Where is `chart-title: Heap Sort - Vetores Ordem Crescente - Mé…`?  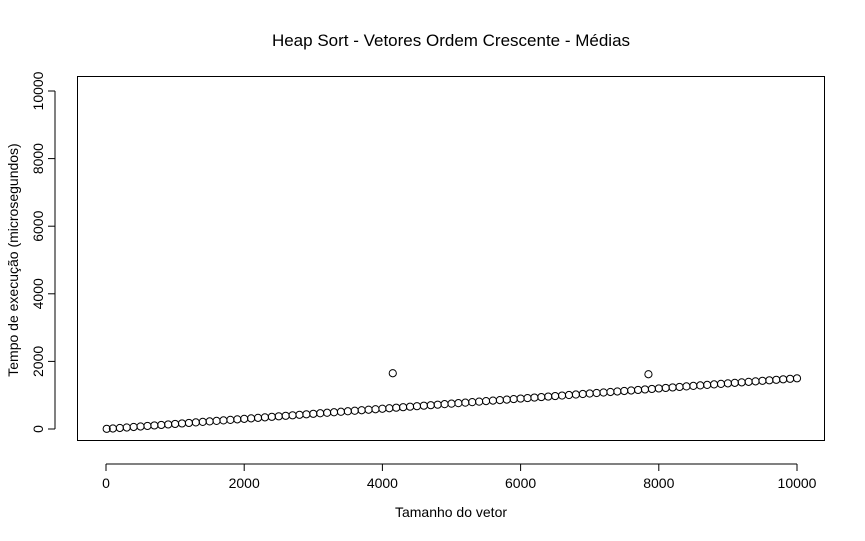
chart-title: Heap Sort - Vetores Ordem Crescente - Mé… is located at coordinates (451, 40).